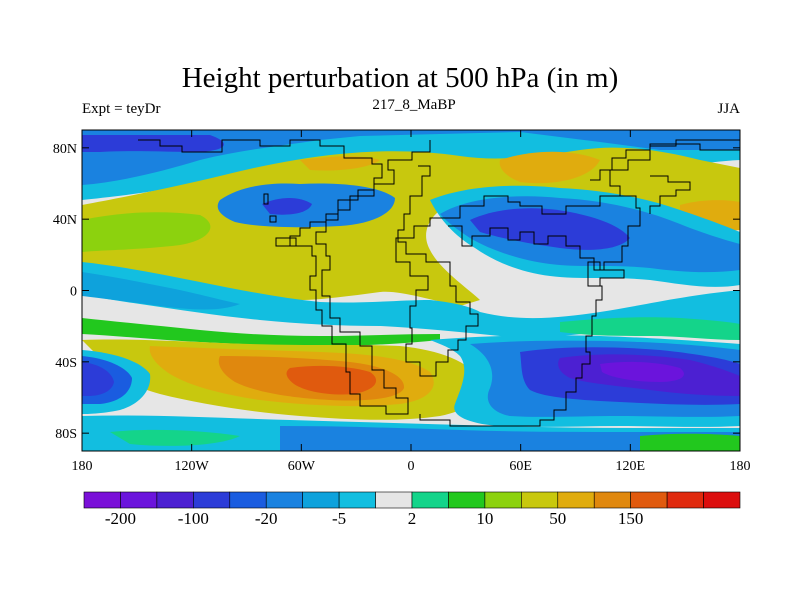 This screenshot has width=800, height=600. I want to click on contour-cyan-equatorial, so click(411, 300).